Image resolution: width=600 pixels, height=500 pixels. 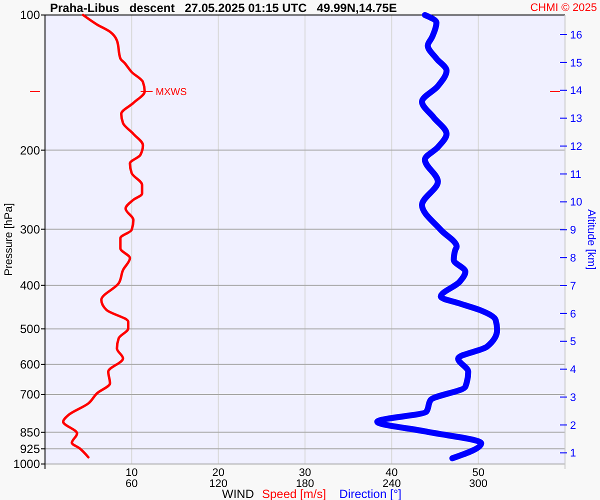 I want to click on y2-tick-label: 7, so click(x=573, y=286).